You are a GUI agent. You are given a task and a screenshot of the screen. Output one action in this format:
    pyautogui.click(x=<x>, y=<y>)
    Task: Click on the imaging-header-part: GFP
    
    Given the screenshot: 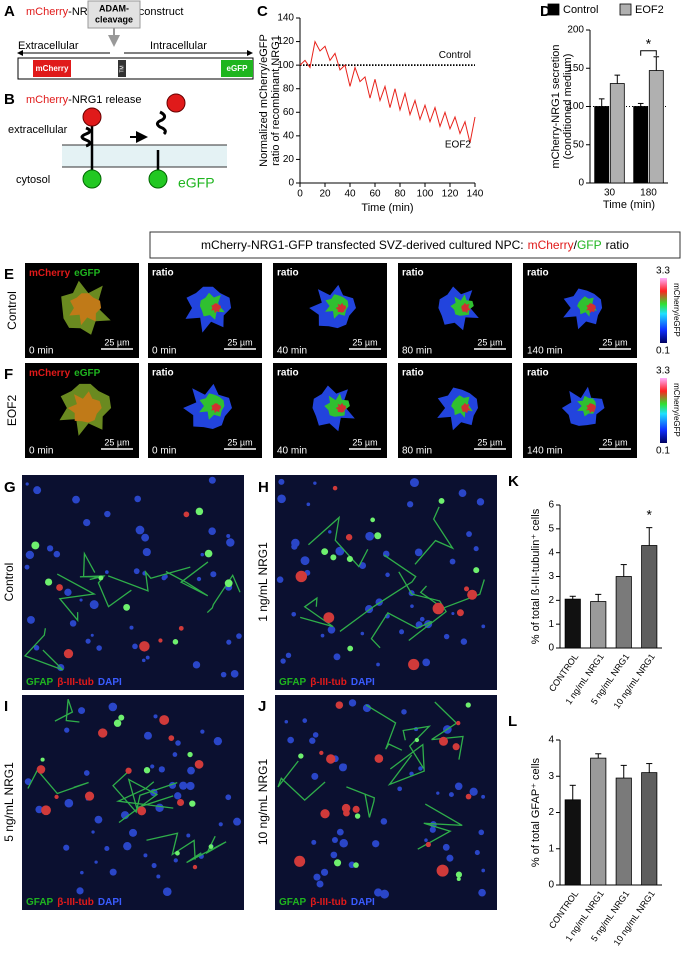 What is the action you would take?
    pyautogui.click(x=589, y=245)
    